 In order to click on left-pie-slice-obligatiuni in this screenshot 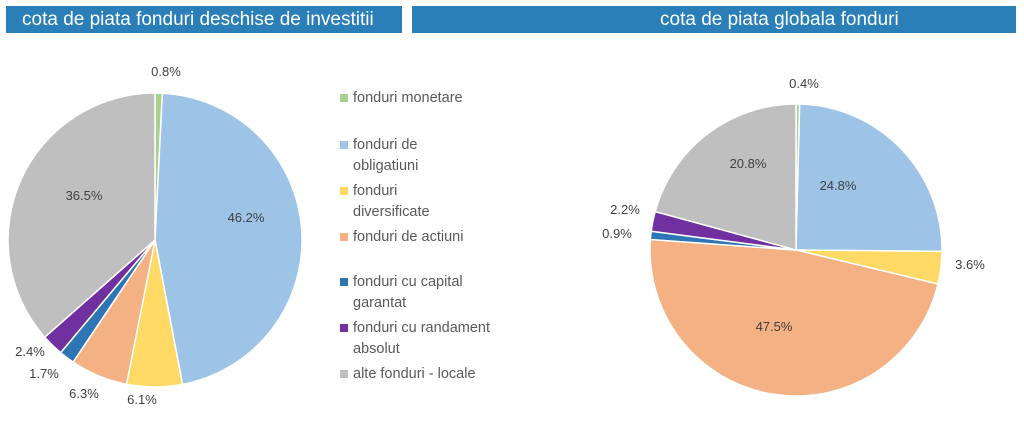, I will do `click(228, 239)`.